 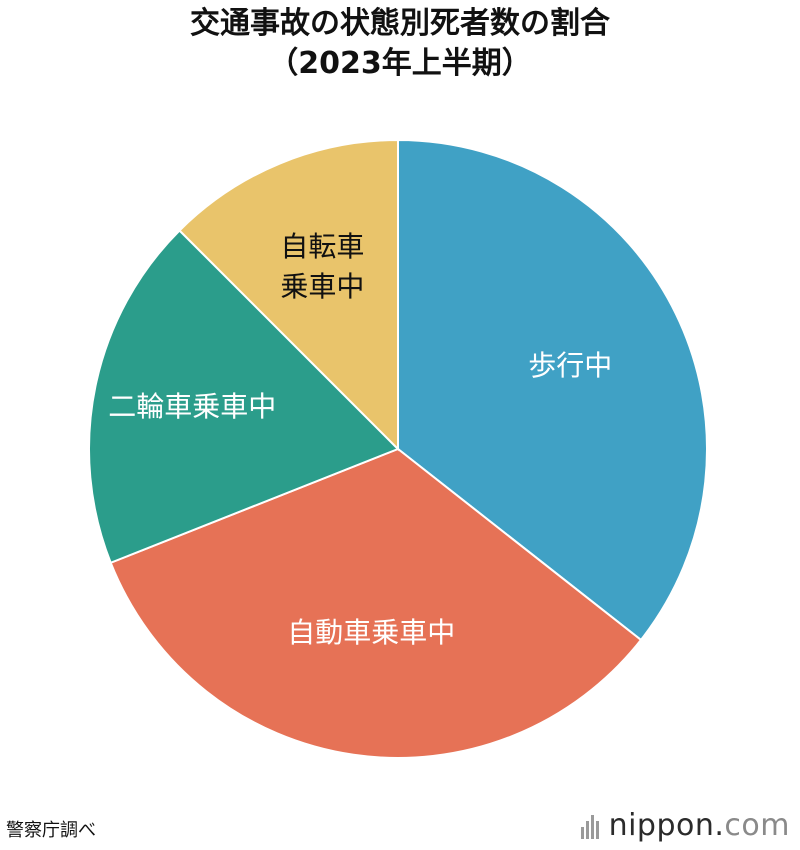 What do you see at coordinates (570, 365) in the screenshot?
I see `pie-label-0: 歩行中` at bounding box center [570, 365].